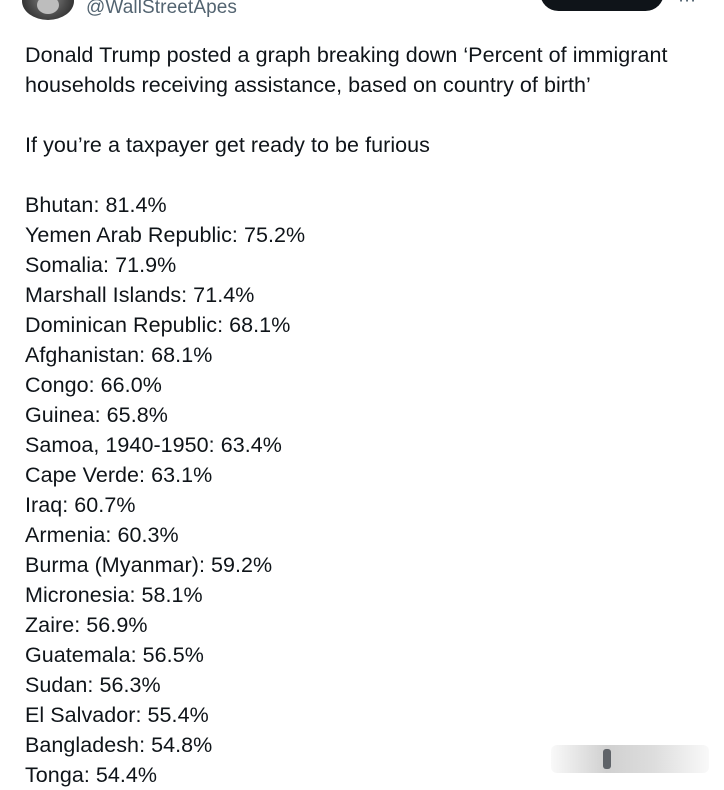  What do you see at coordinates (607, 759) in the screenshot?
I see `watermark-bar-icon` at bounding box center [607, 759].